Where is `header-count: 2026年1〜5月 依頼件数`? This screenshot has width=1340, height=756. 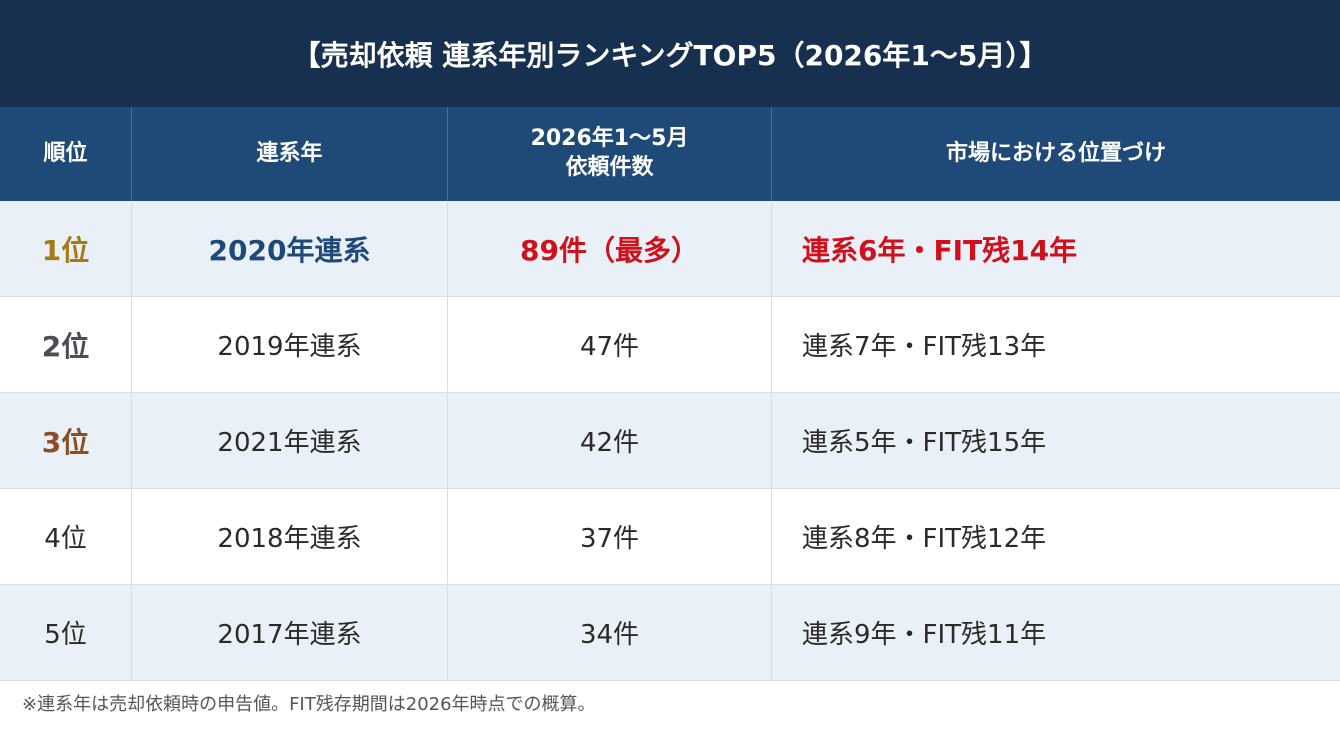
header-count: 2026年1〜5月 依頼件数 is located at coordinates (610, 154).